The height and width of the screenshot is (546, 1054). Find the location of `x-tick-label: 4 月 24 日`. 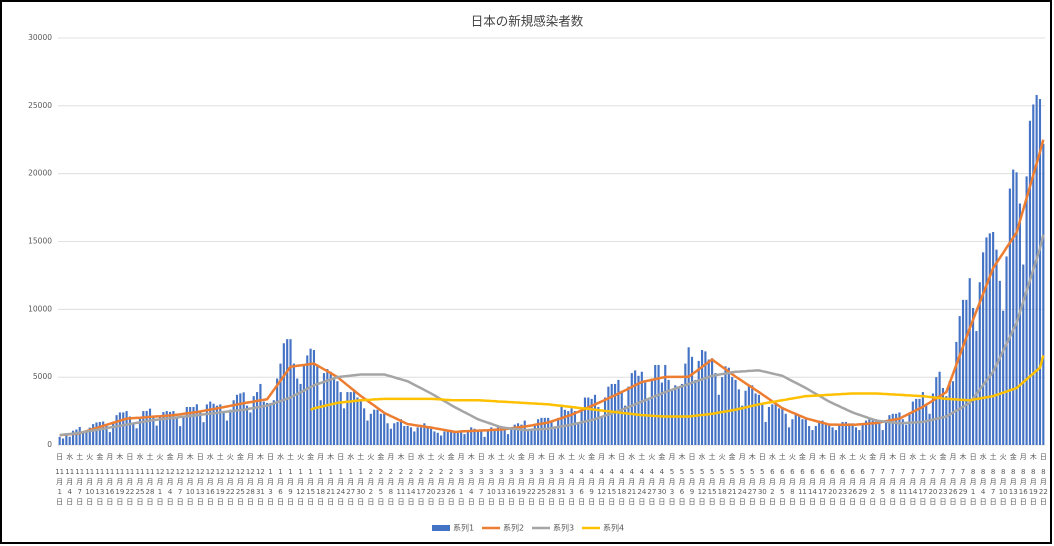

x-tick-label: 4 月 24 日 is located at coordinates (641, 487).